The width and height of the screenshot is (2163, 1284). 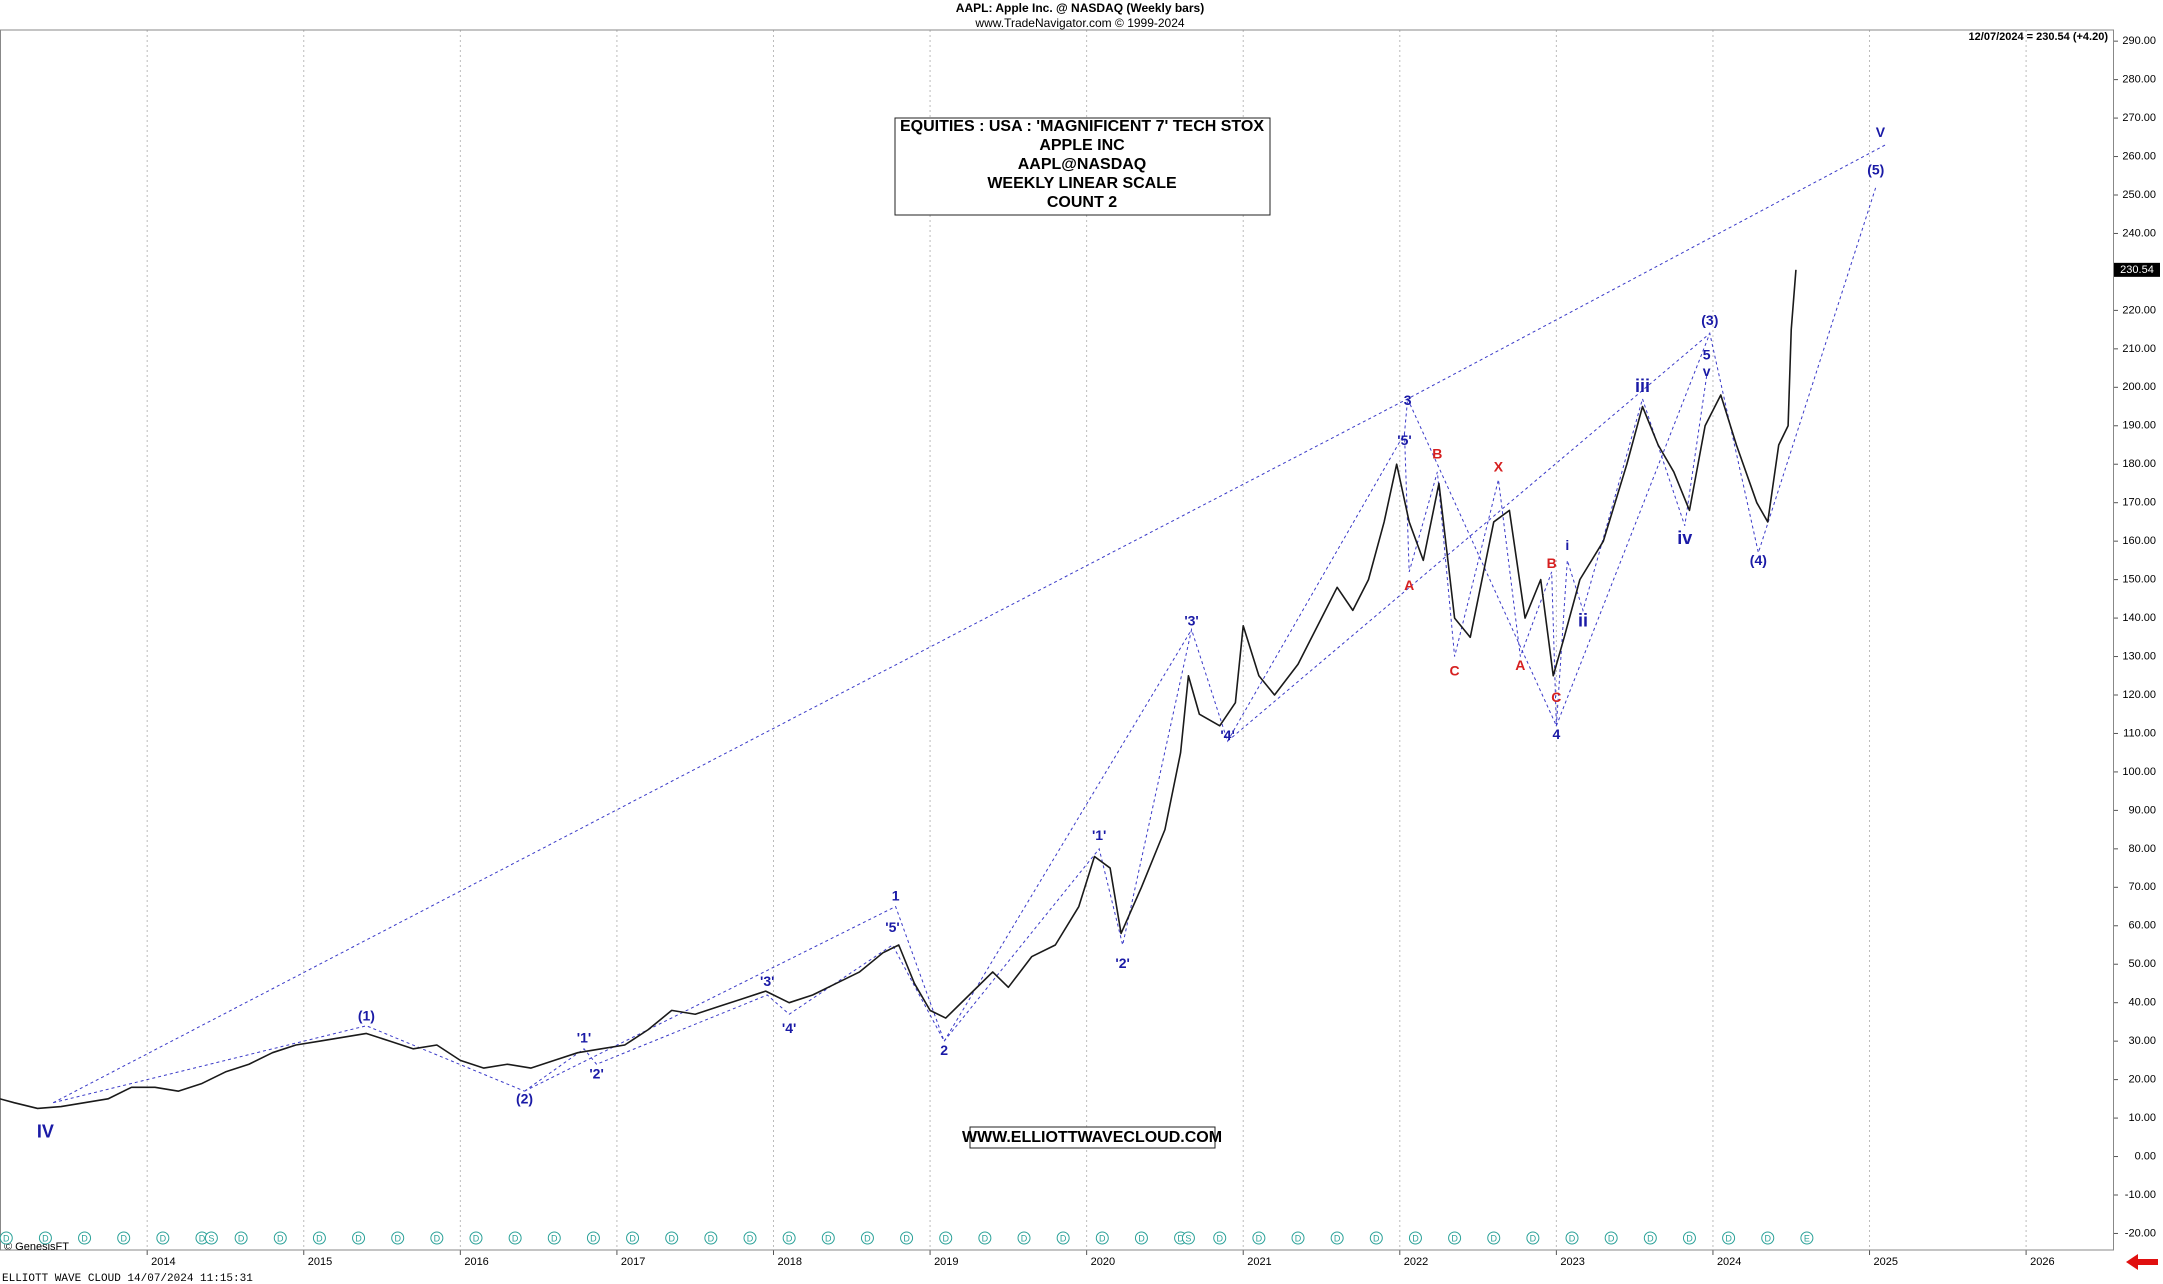 I want to click on x-tick-label: 2023, so click(x=1572, y=1262).